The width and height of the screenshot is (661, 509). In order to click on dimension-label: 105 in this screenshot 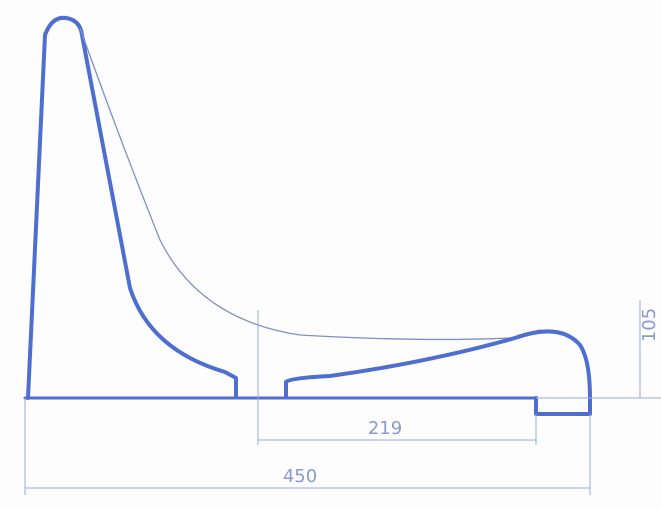, I will do `click(649, 325)`.